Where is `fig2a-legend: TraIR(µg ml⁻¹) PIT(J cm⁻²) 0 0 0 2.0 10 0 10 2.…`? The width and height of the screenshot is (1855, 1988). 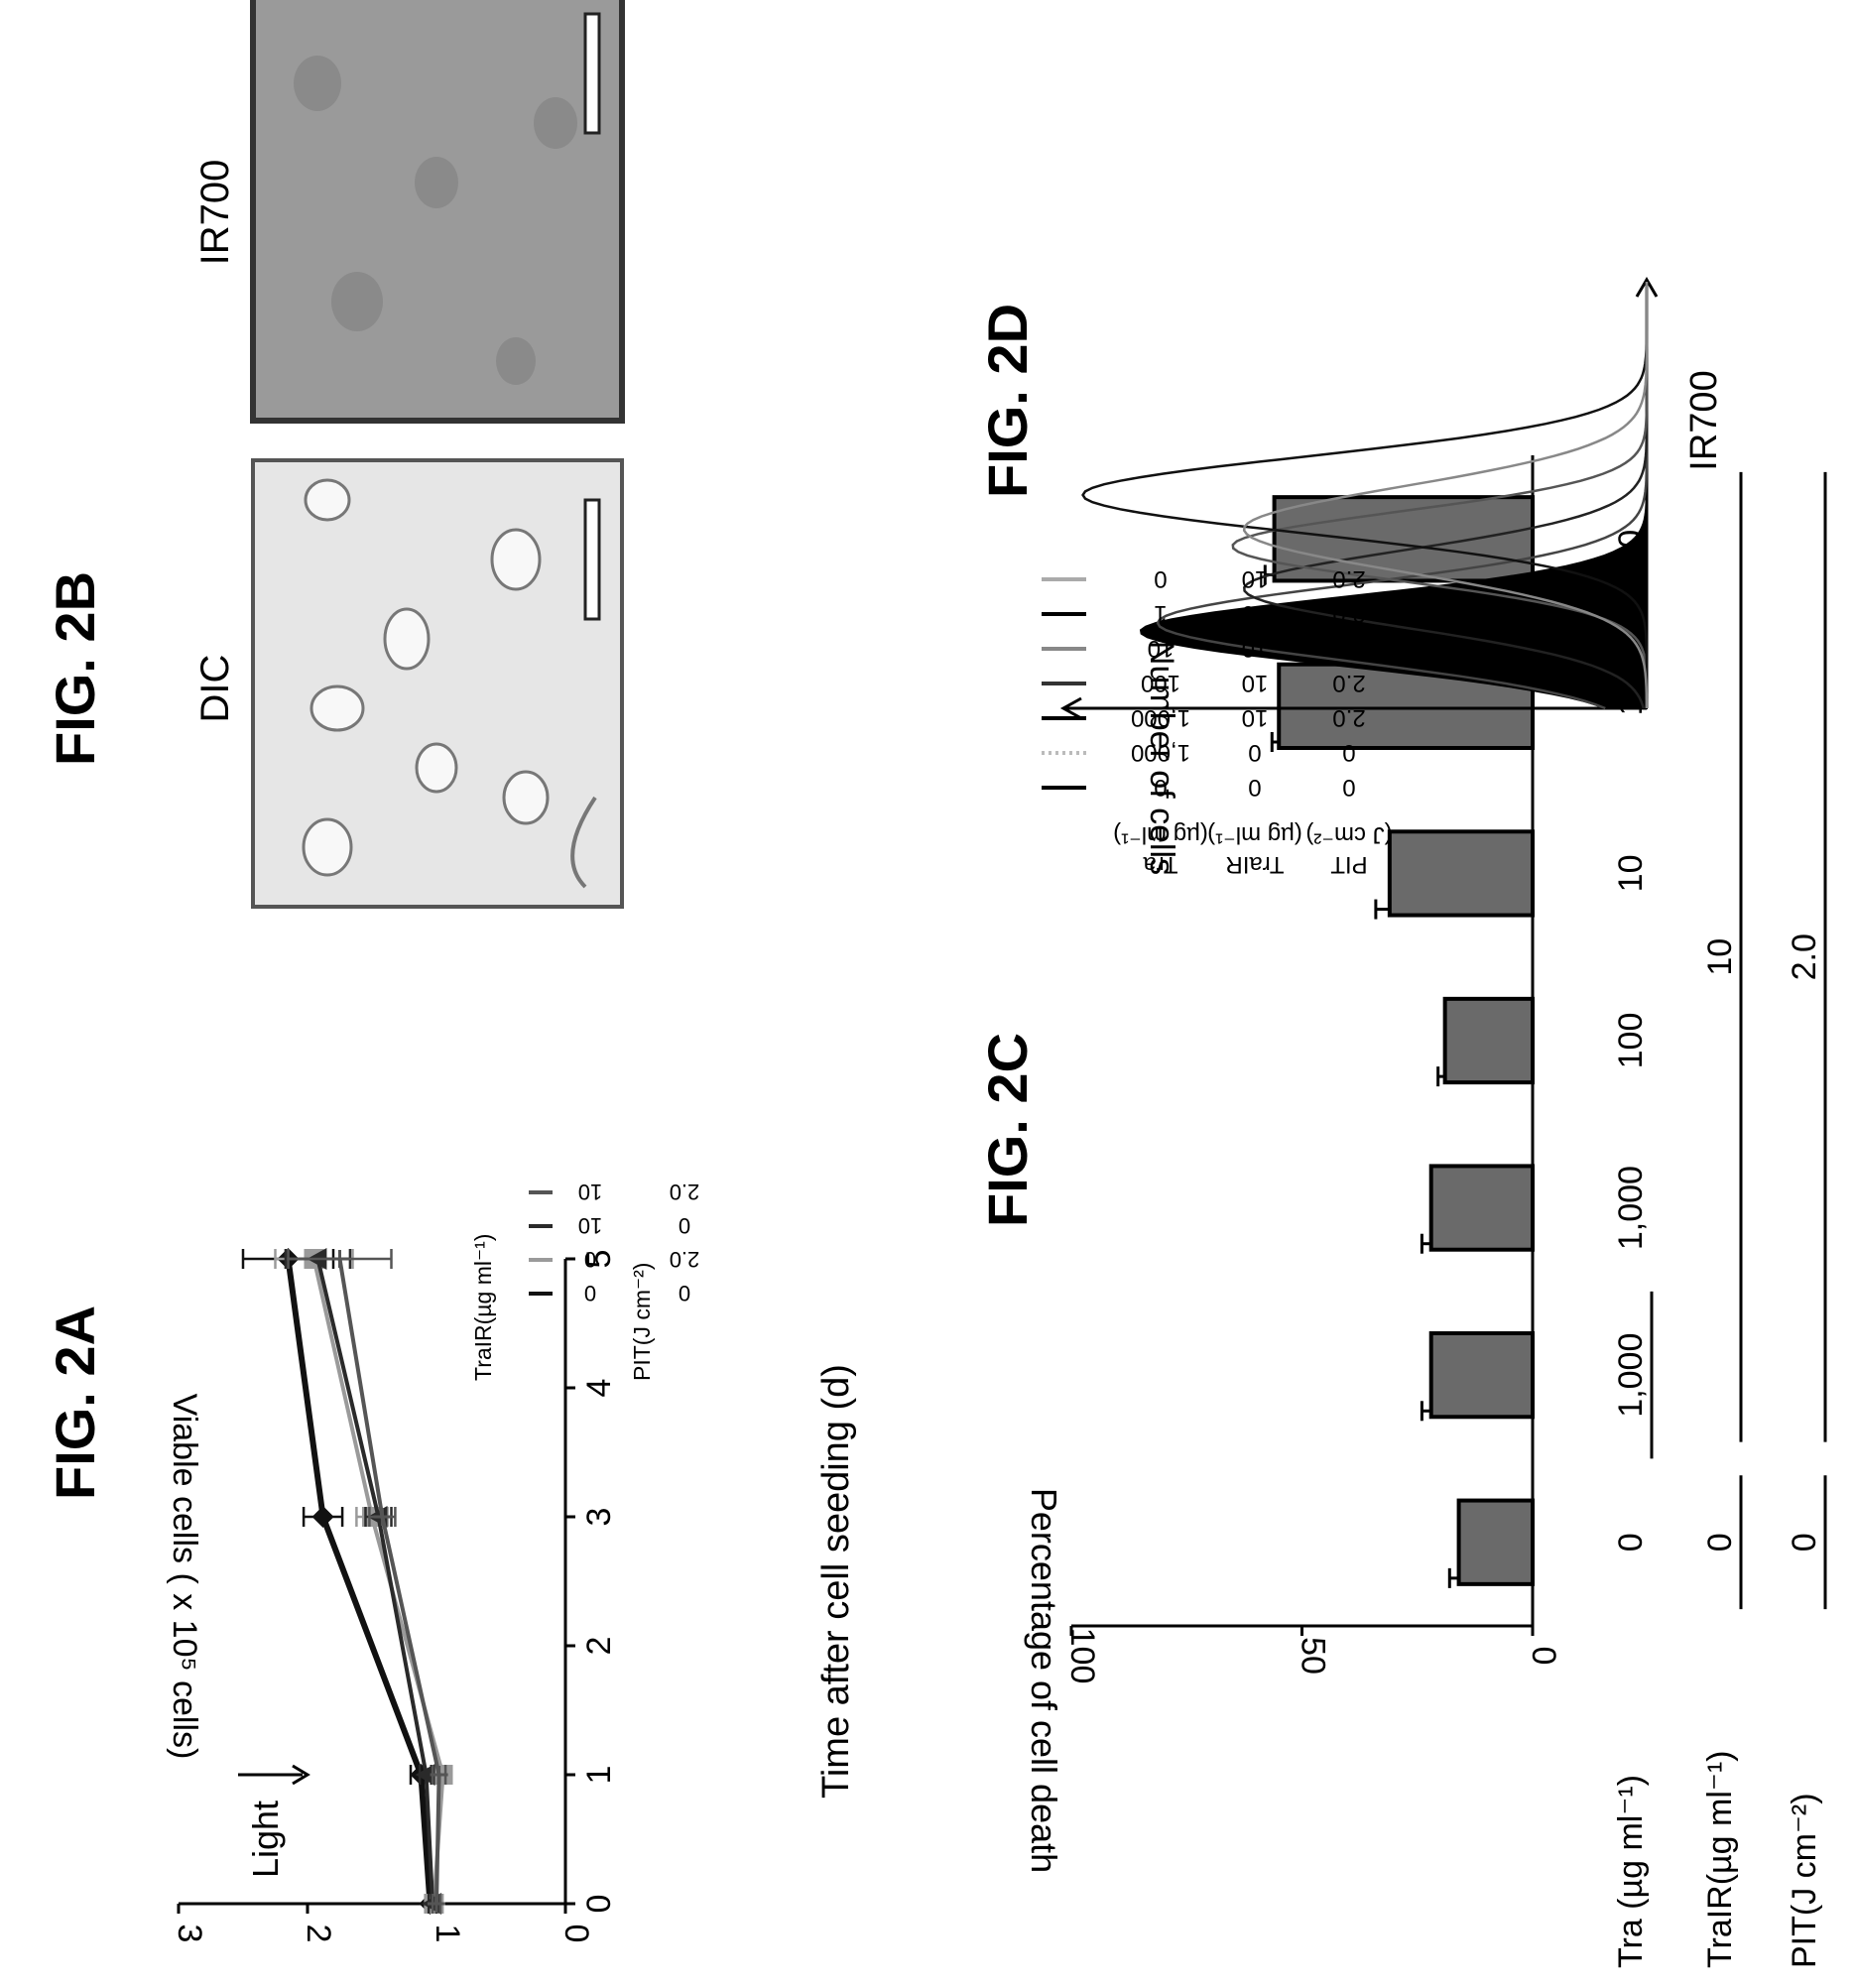 fig2a-legend: TraIR(µg ml⁻¹) PIT(J cm⁻²) 0 0 0 2.0 10 0 10 2.… is located at coordinates (584, 1281).